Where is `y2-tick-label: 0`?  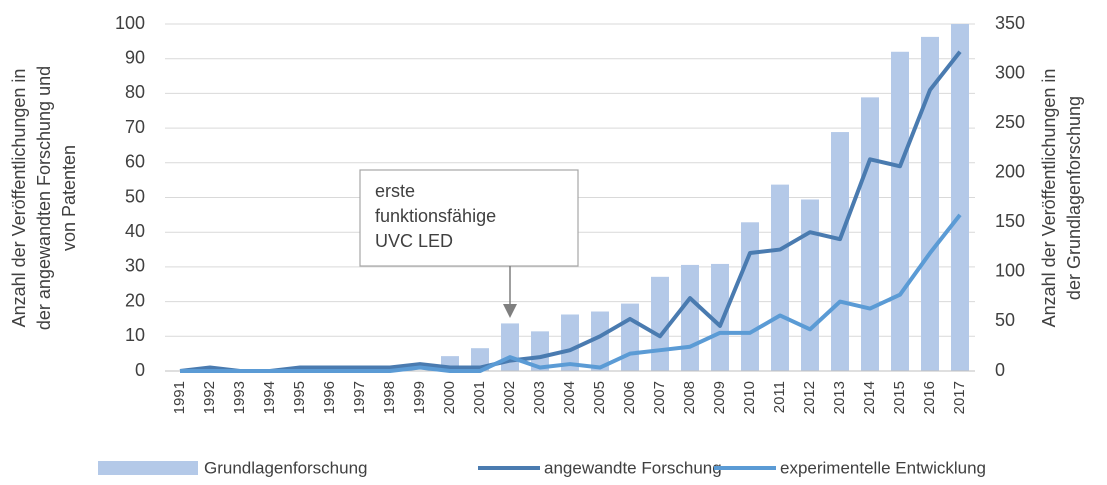 y2-tick-label: 0 is located at coordinates (1000, 370).